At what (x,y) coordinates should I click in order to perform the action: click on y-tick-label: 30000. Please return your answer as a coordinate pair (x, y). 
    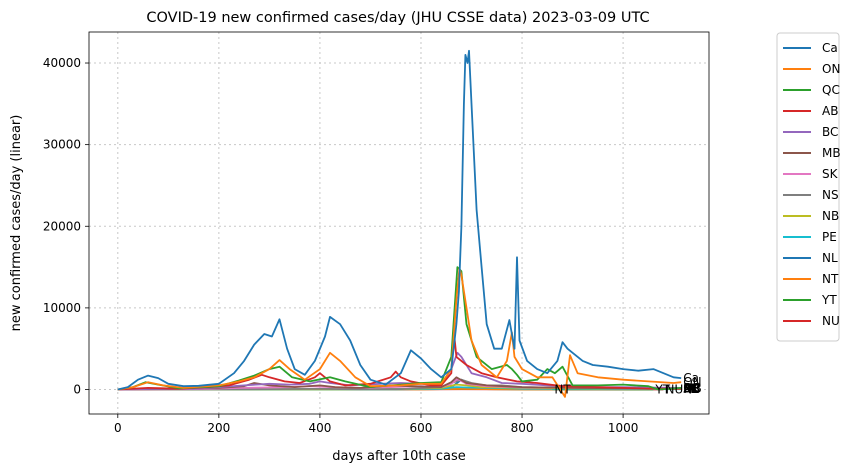
    Looking at the image, I should click on (62, 145).